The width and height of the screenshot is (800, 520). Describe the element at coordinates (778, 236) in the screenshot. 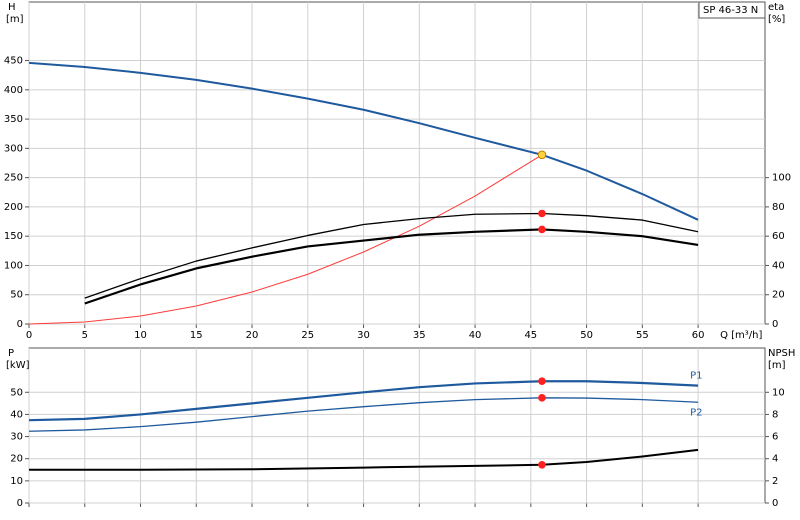

I see `y2-tick-label: 60` at that location.